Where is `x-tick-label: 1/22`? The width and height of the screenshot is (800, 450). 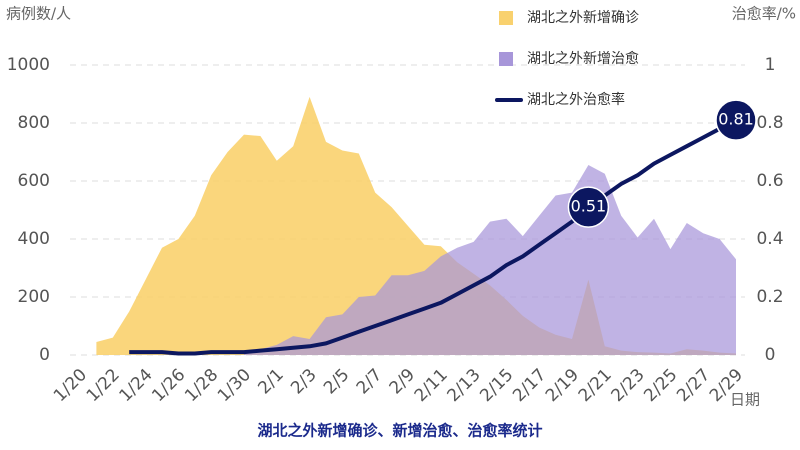 x-tick-label: 1/22 is located at coordinates (103, 385).